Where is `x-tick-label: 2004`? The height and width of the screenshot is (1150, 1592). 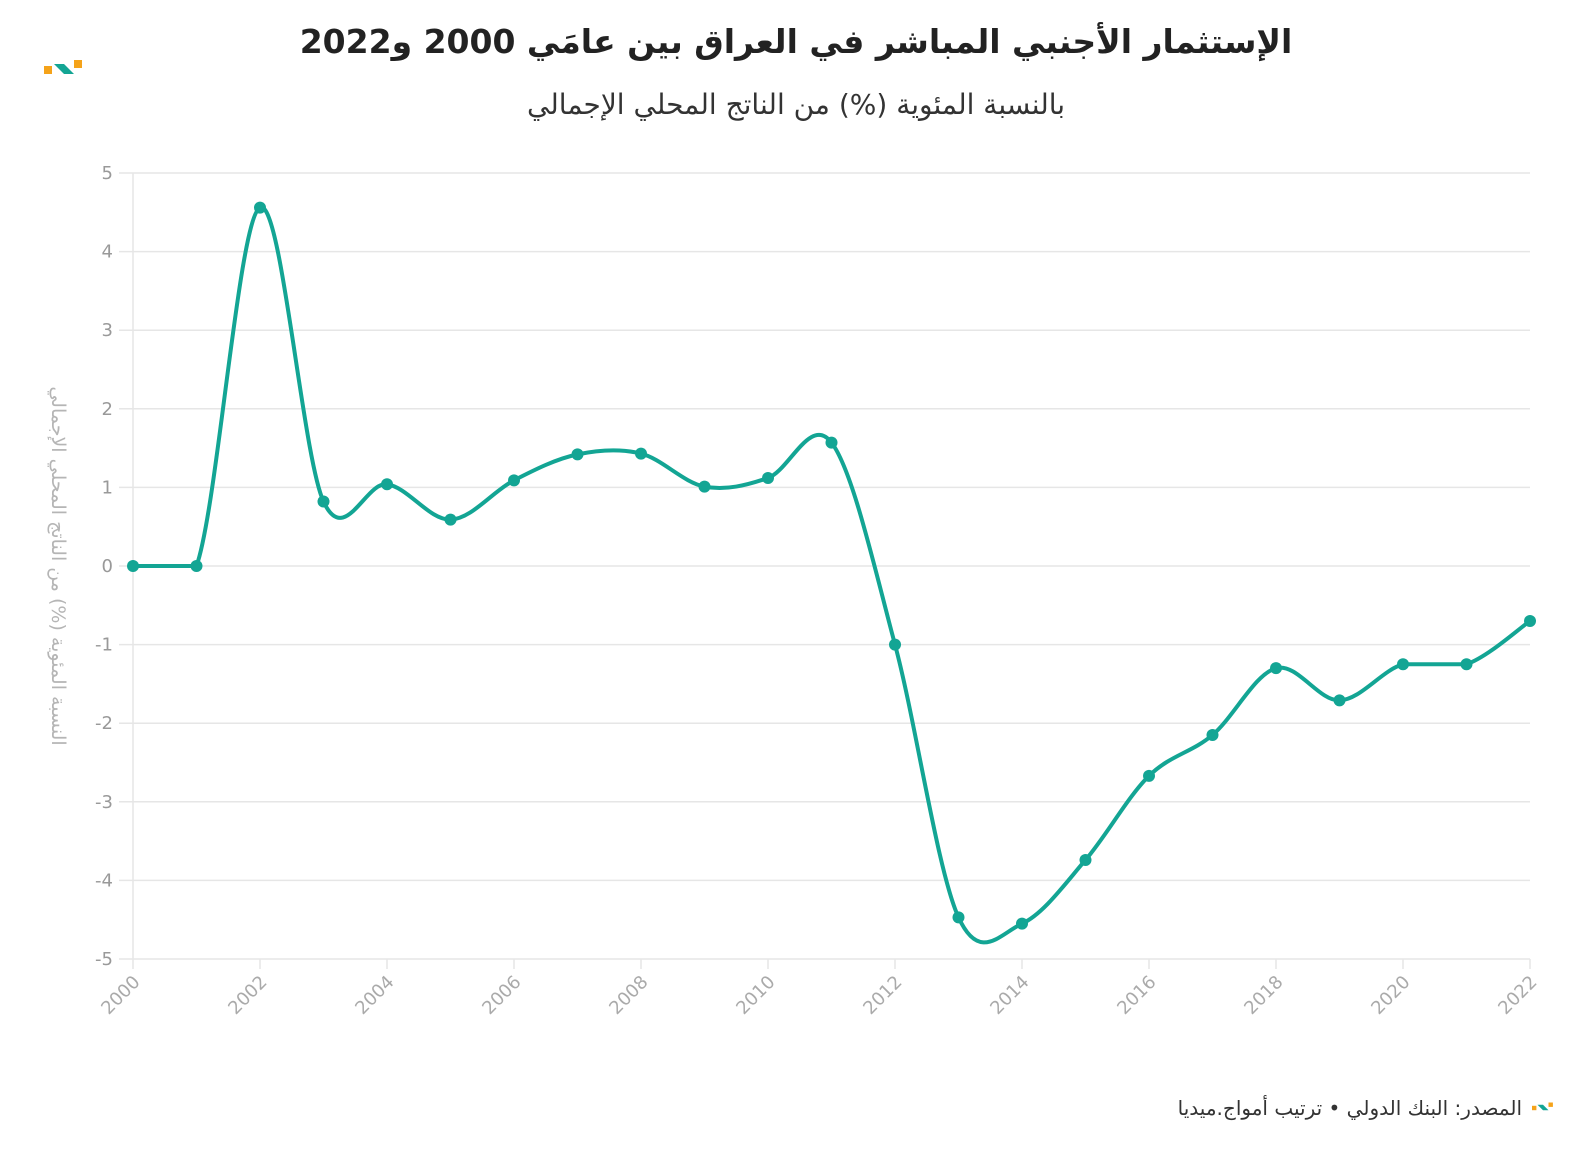 x-tick-label: 2004 is located at coordinates (374, 995).